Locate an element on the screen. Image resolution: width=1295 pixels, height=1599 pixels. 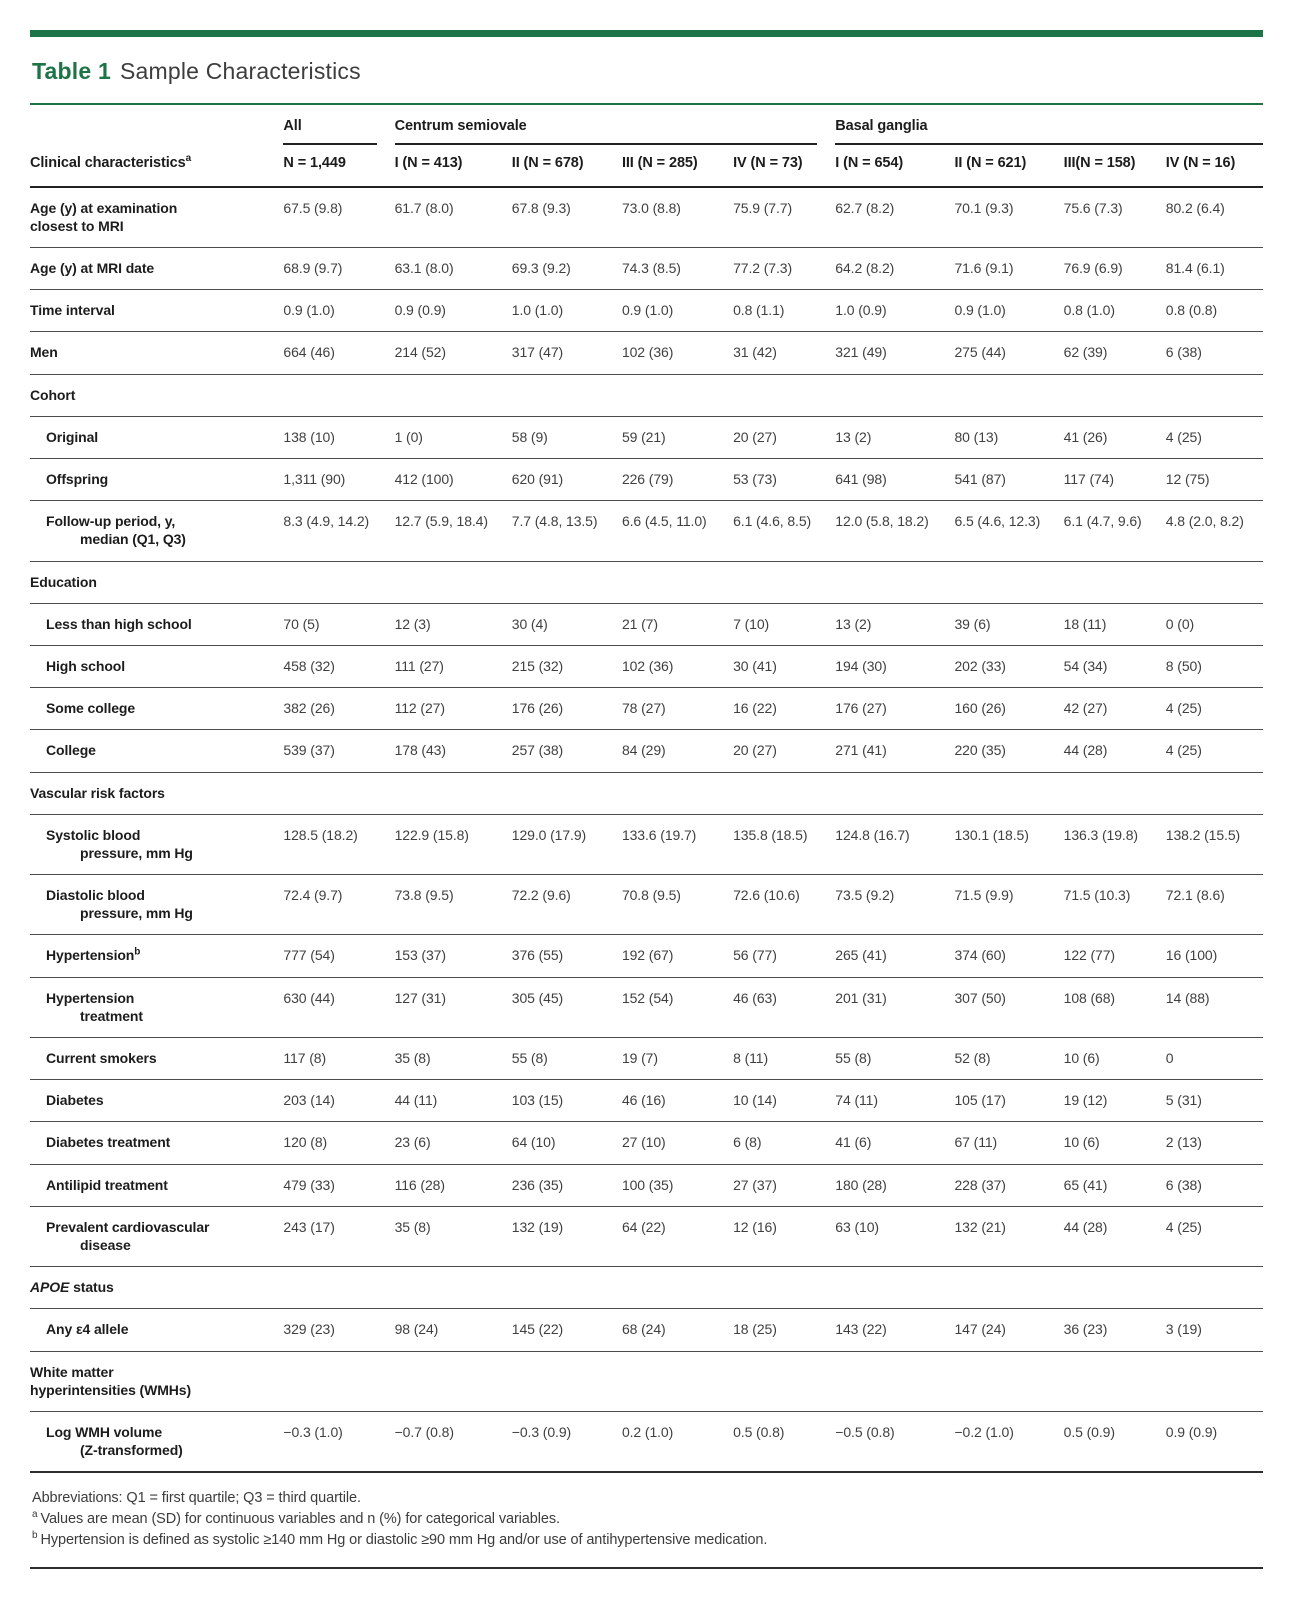
cell-value: 321 (49) is located at coordinates (895, 353).